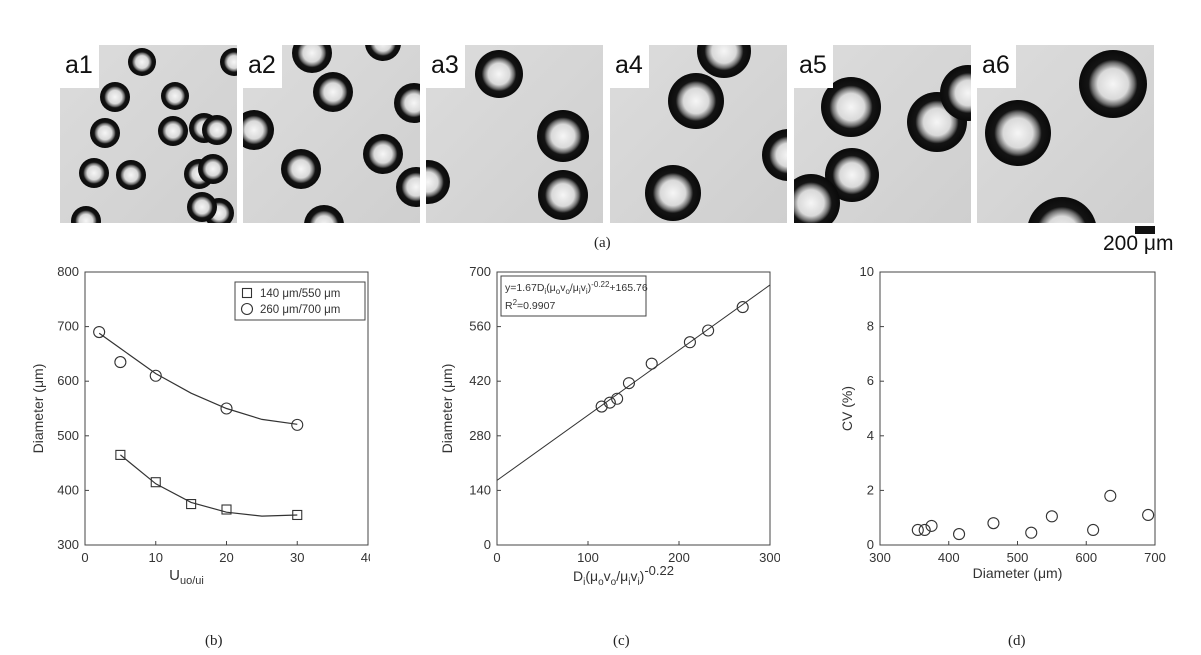 Image resolution: width=1201 pixels, height=655 pixels. I want to click on panel-label-a4: a4, so click(629, 66).